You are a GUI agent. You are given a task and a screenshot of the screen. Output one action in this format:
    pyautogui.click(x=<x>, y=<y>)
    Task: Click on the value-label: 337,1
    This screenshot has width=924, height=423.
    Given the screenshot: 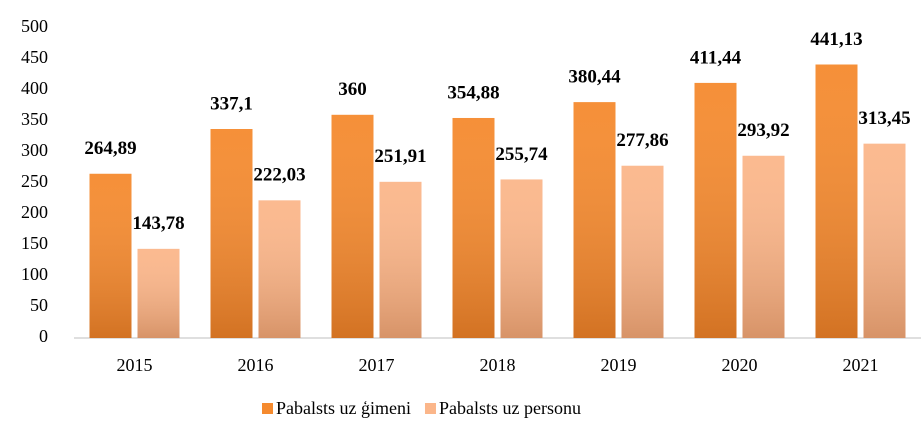 What is the action you would take?
    pyautogui.click(x=231, y=103)
    